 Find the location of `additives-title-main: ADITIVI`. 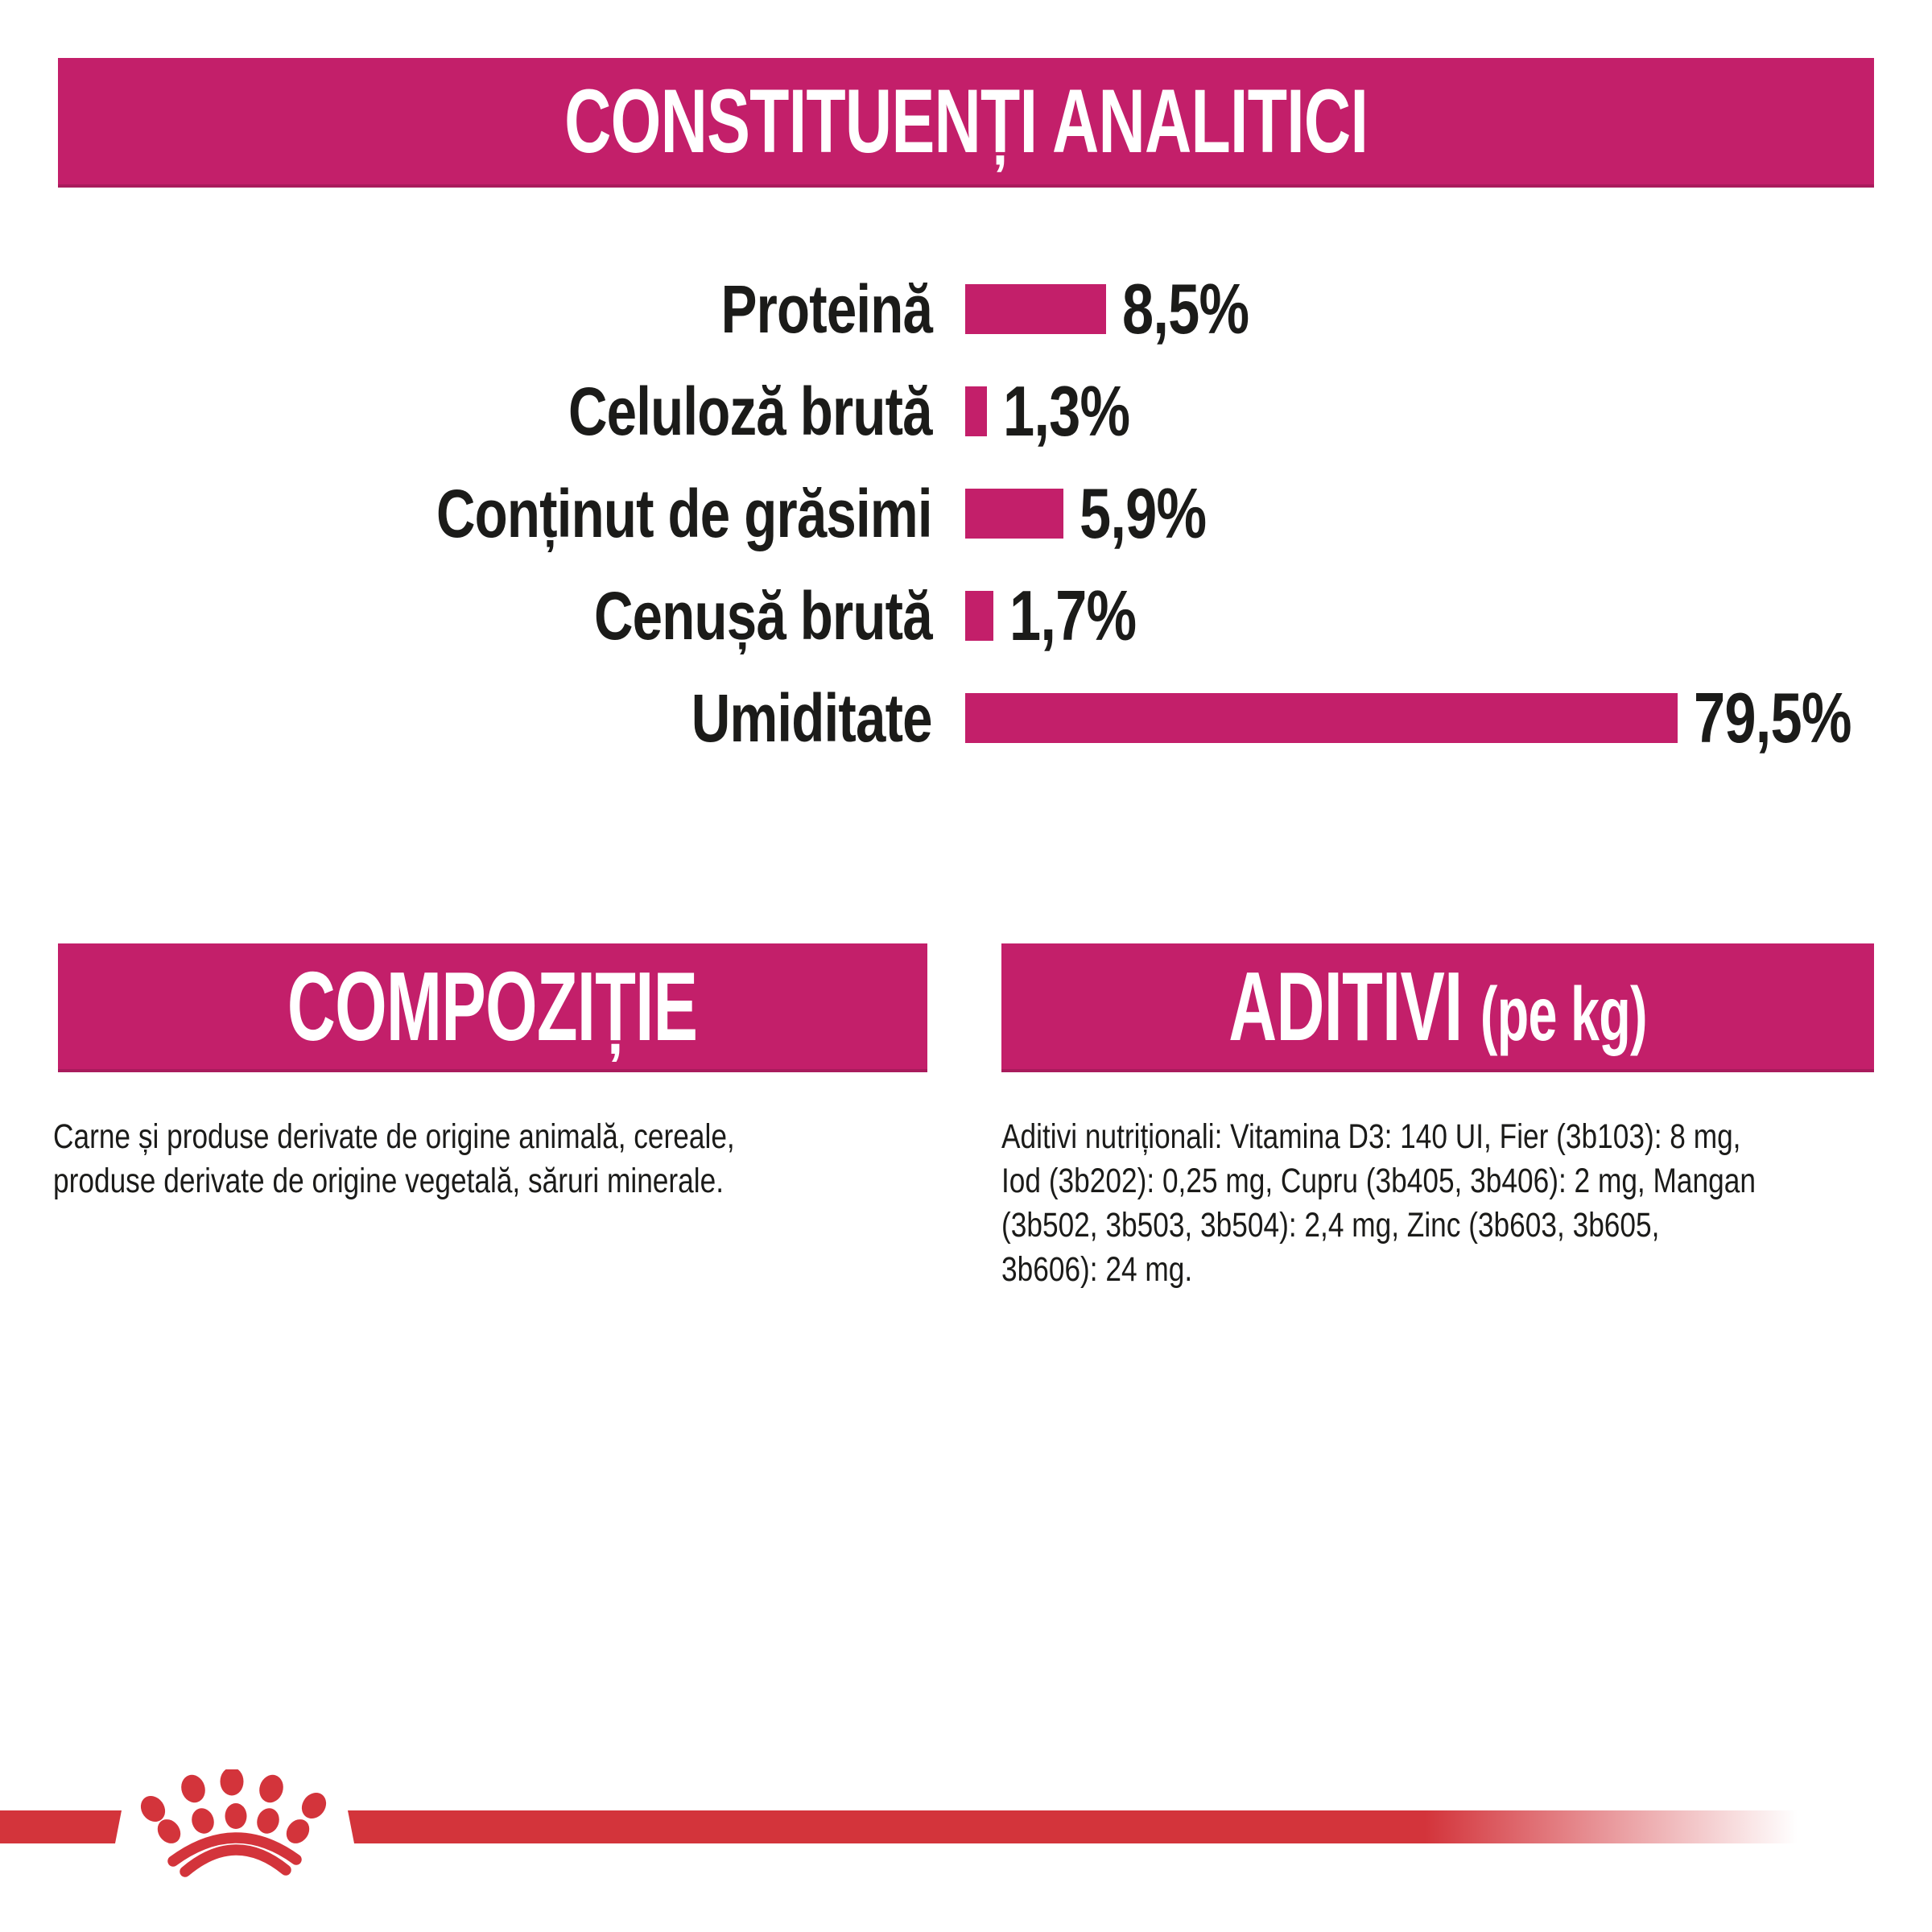

additives-title-main: ADITIVI is located at coordinates (1345, 1007).